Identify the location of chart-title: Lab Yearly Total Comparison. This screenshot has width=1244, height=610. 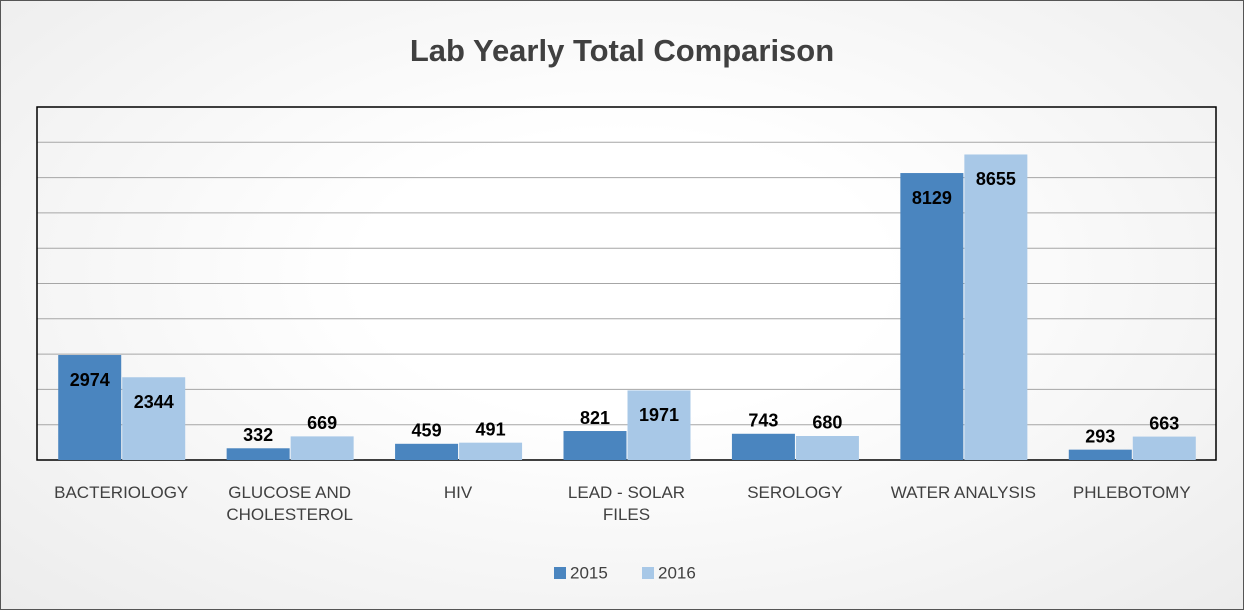
(622, 50).